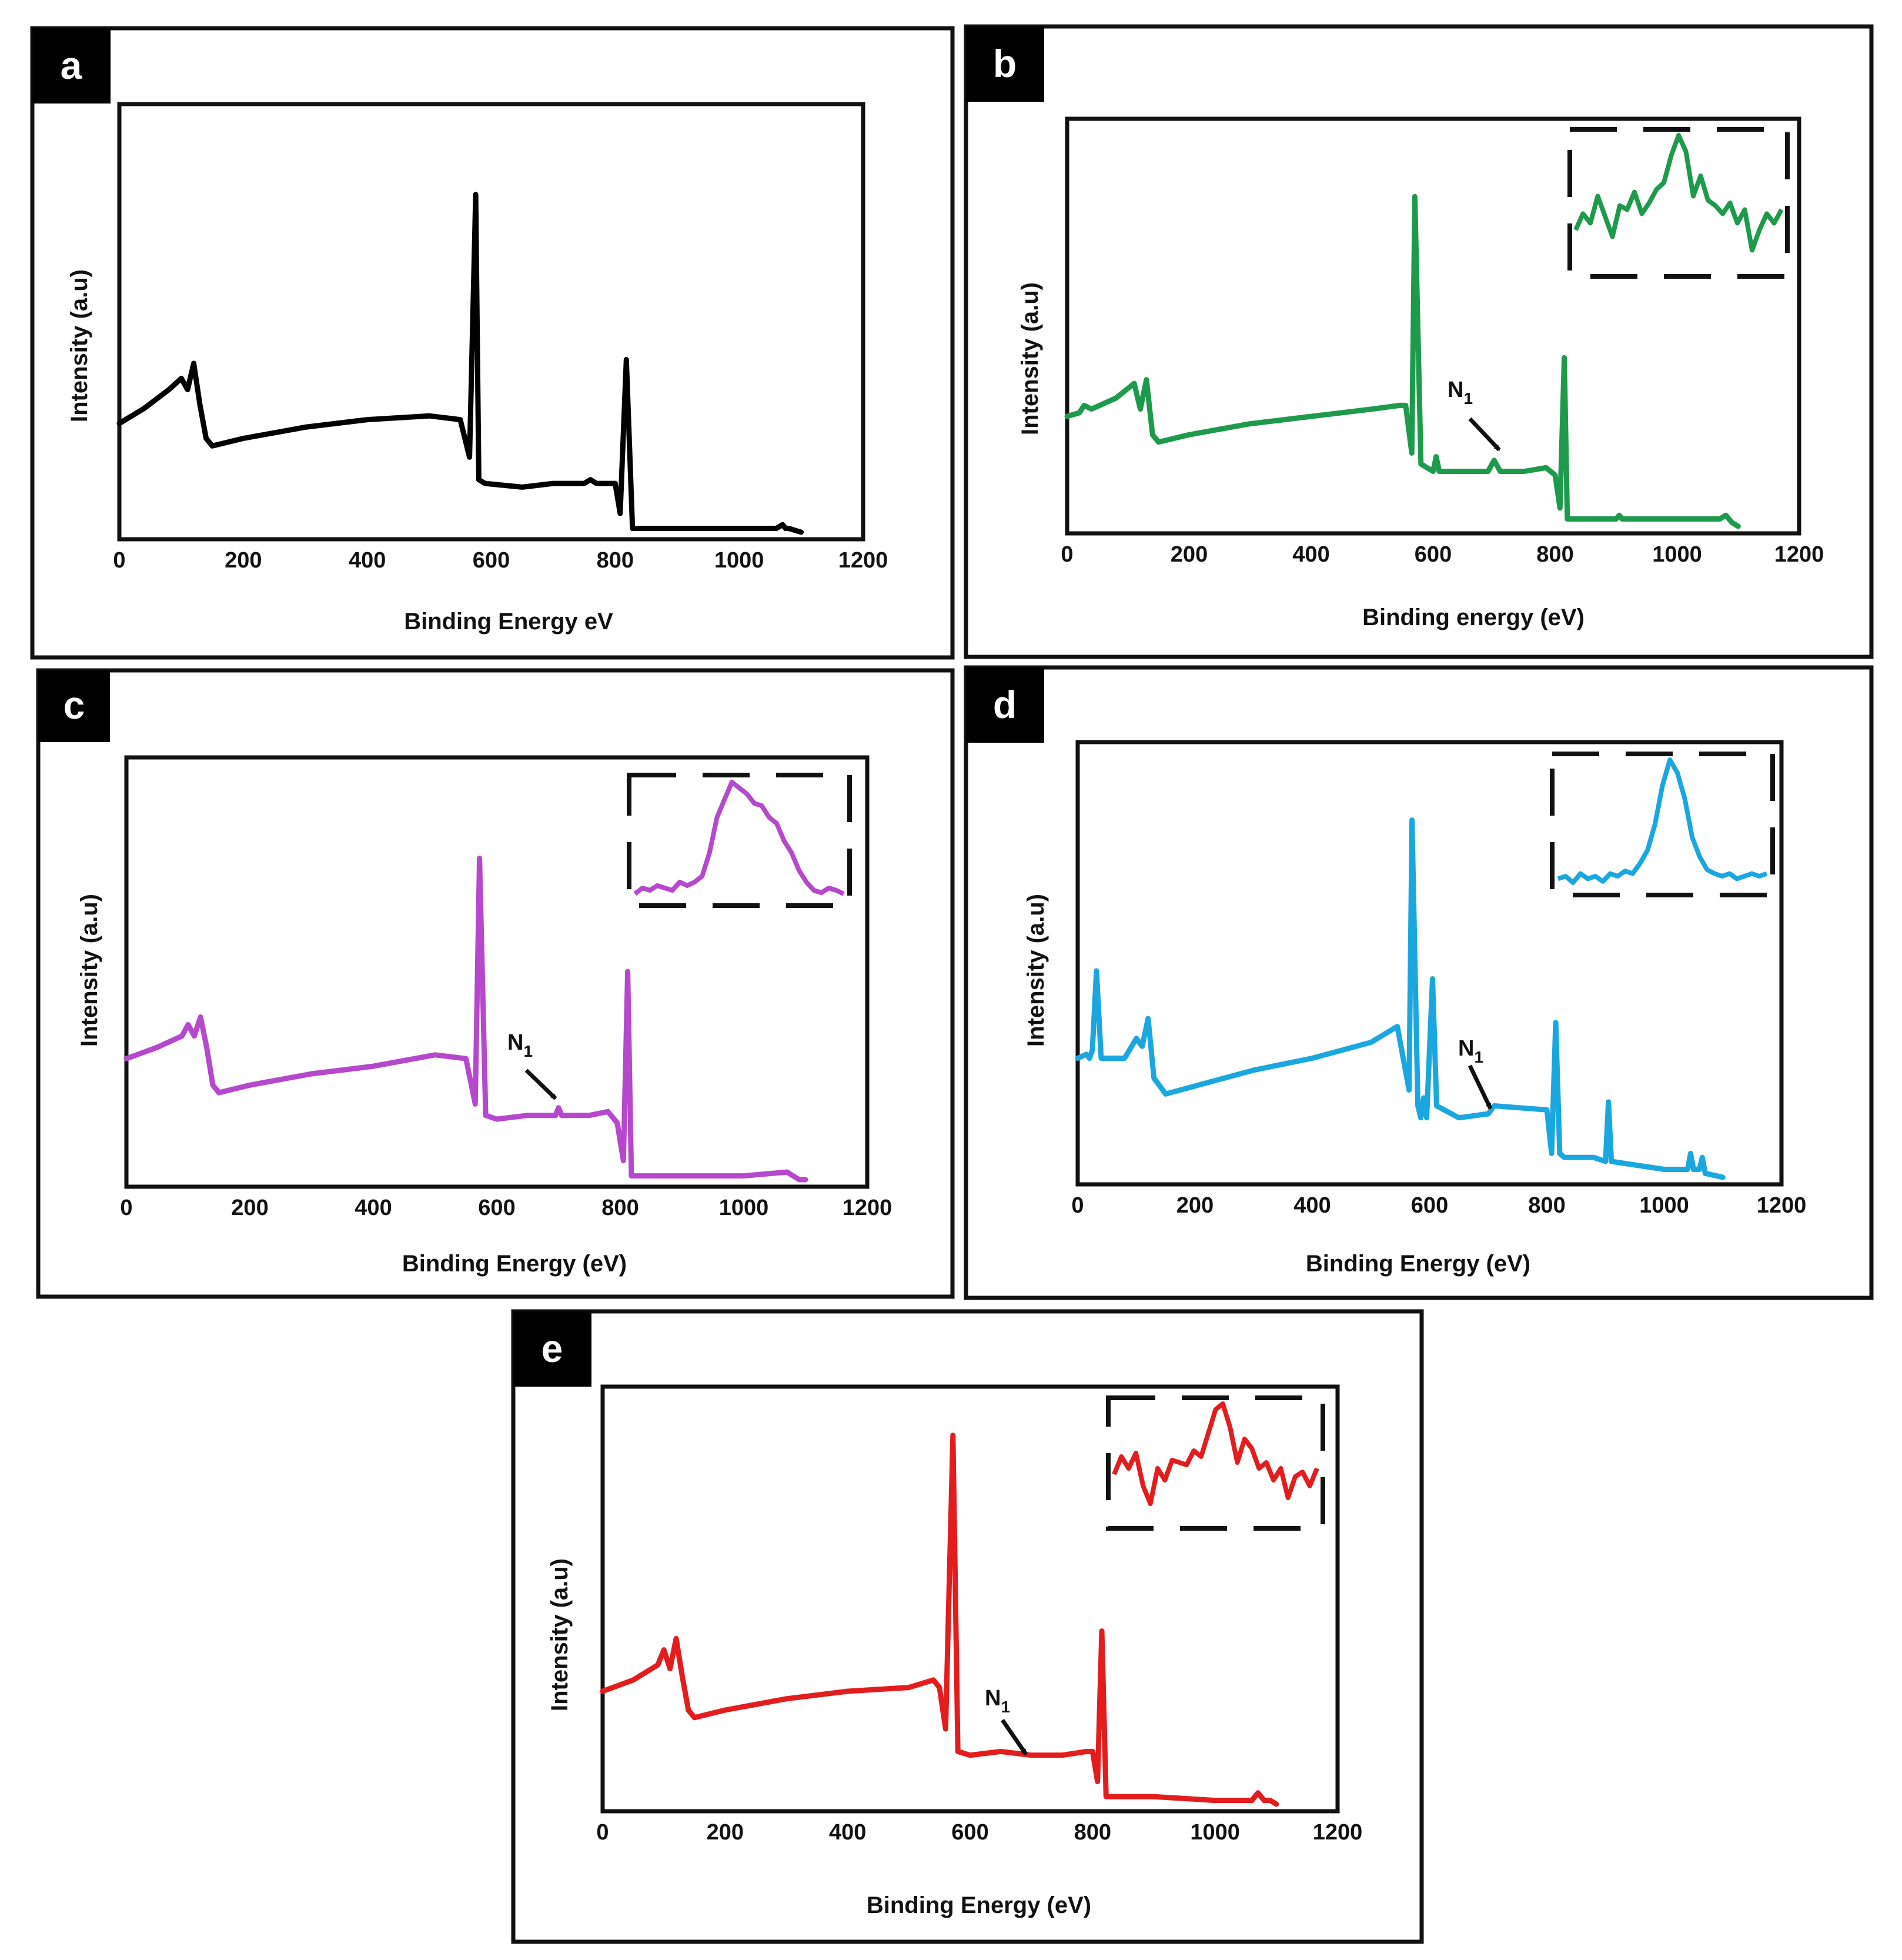 The width and height of the screenshot is (1902, 1960). I want to click on panel-a-x-tick-label: 800, so click(615, 560).